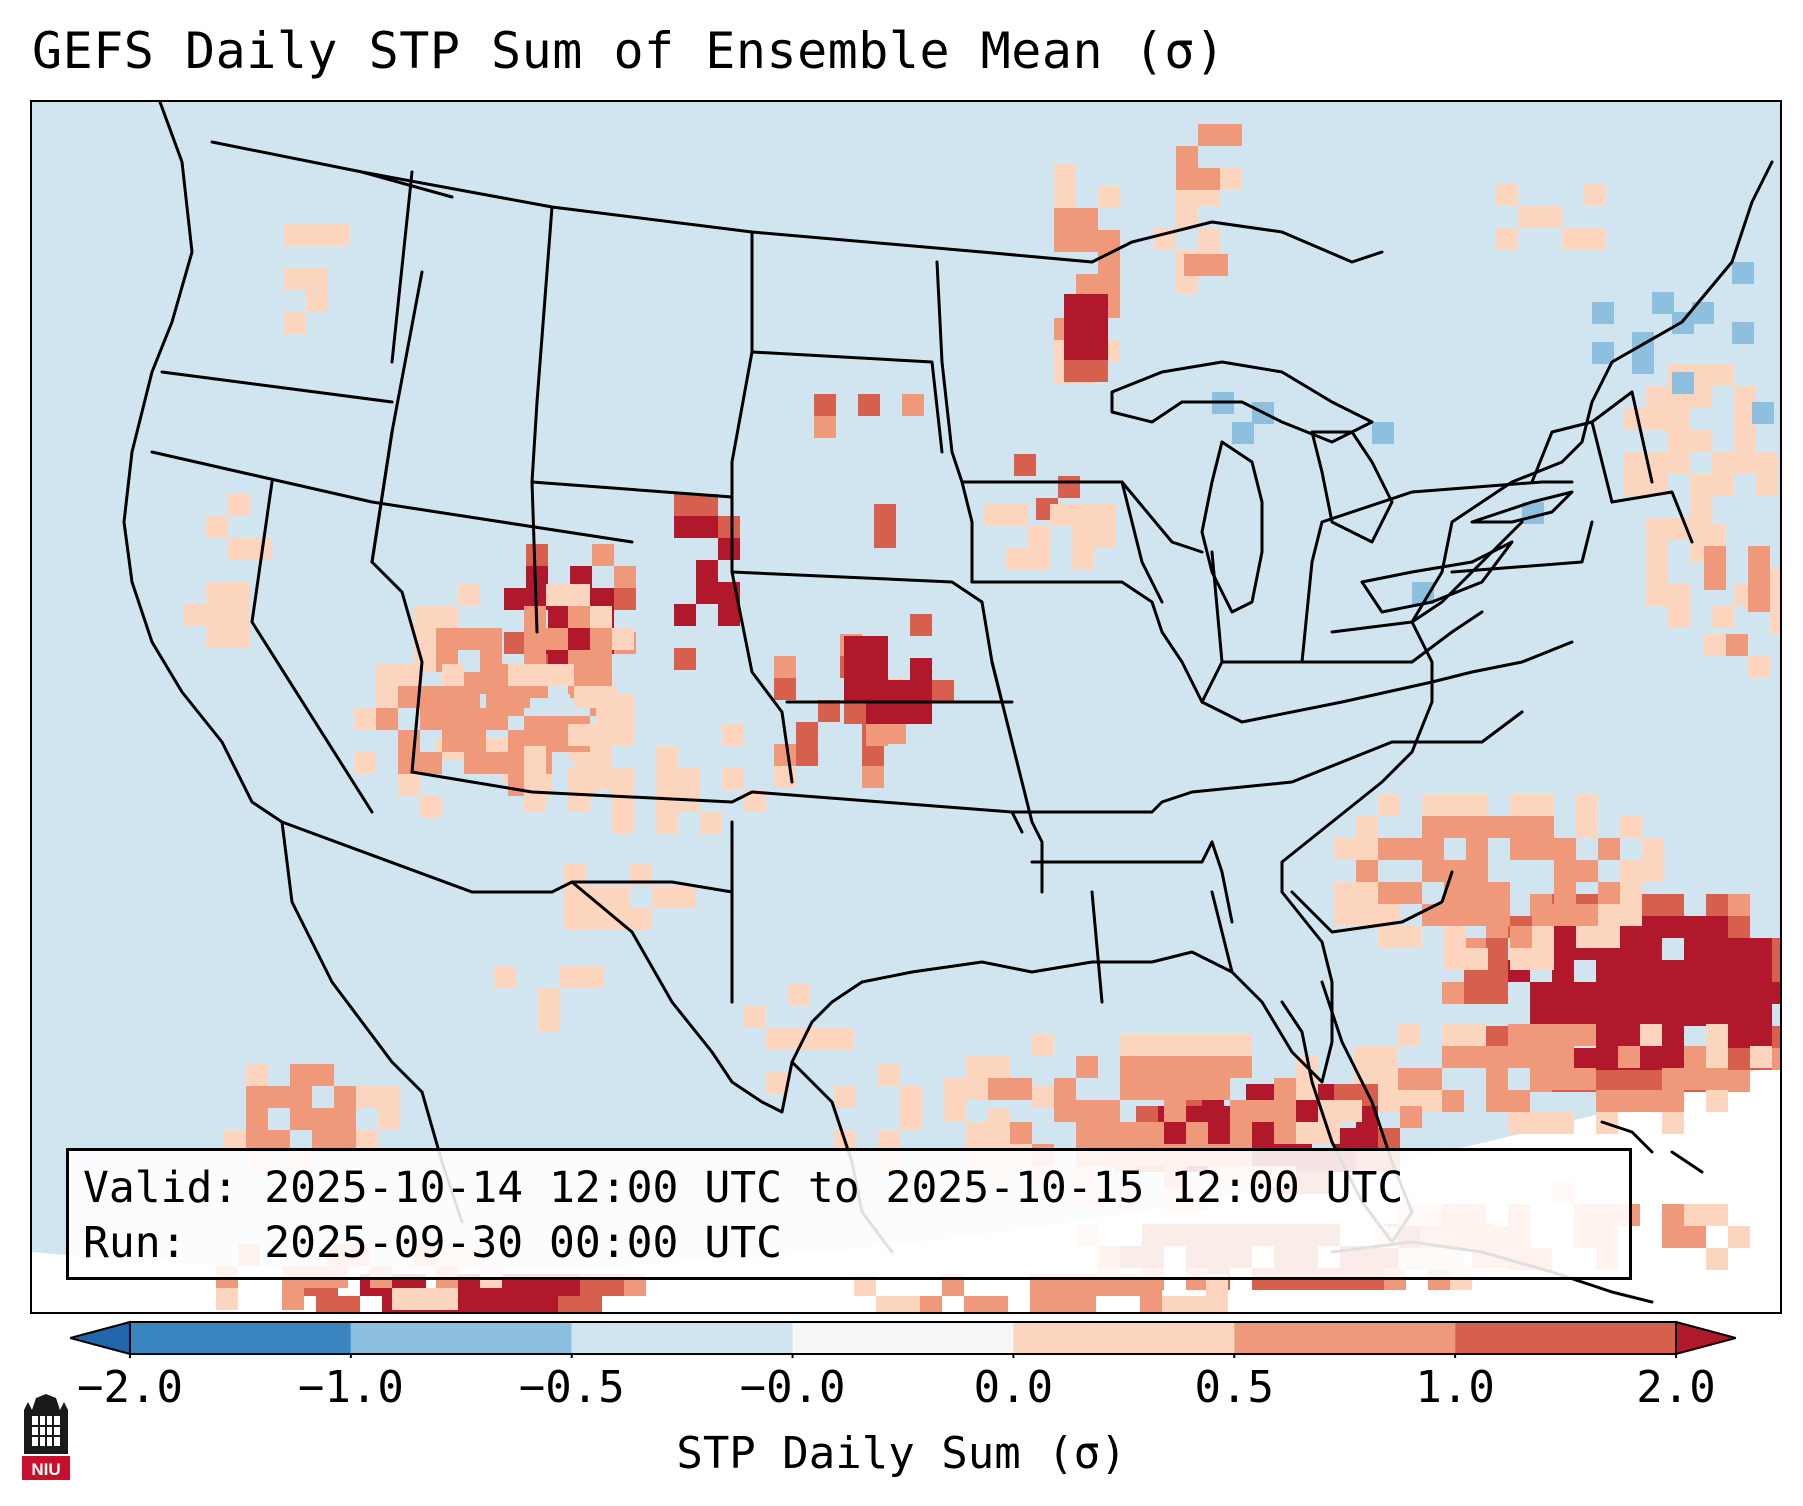 This screenshot has width=1803, height=1506. I want to click on colorbar-segment, so click(682, 1338).